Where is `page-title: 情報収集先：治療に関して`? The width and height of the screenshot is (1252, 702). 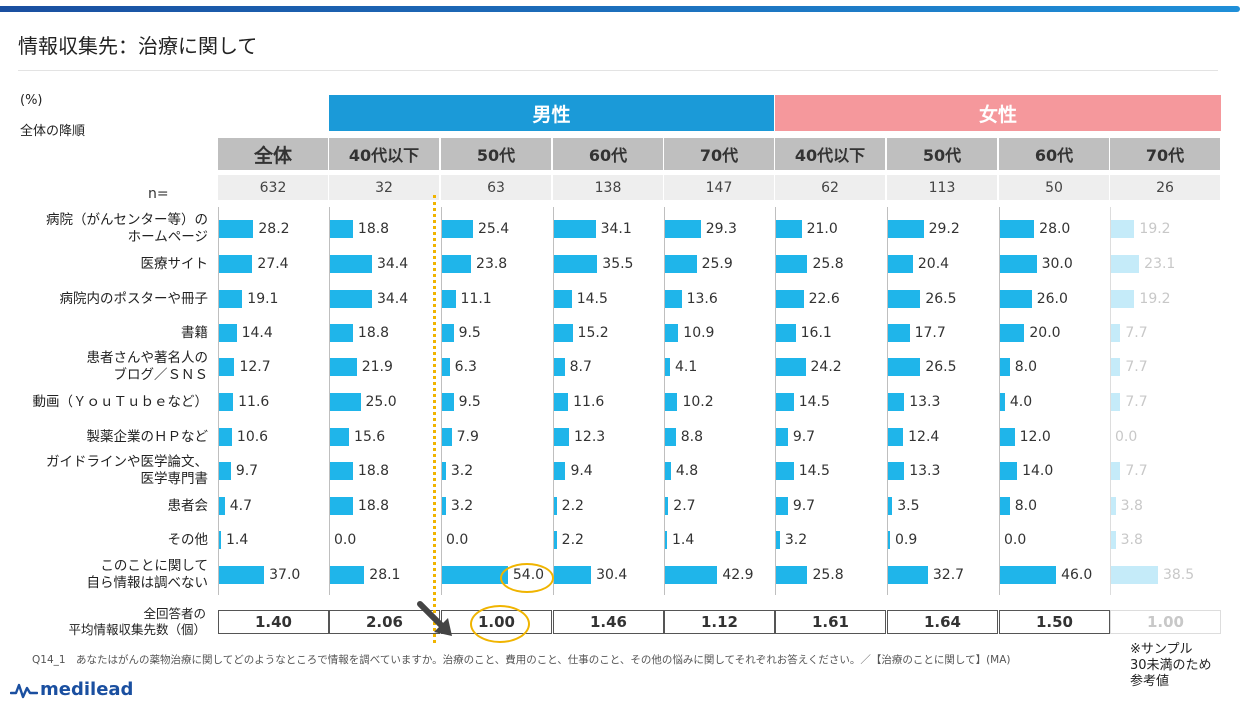
page-title: 情報収集先：治療に関して is located at coordinates (138, 46).